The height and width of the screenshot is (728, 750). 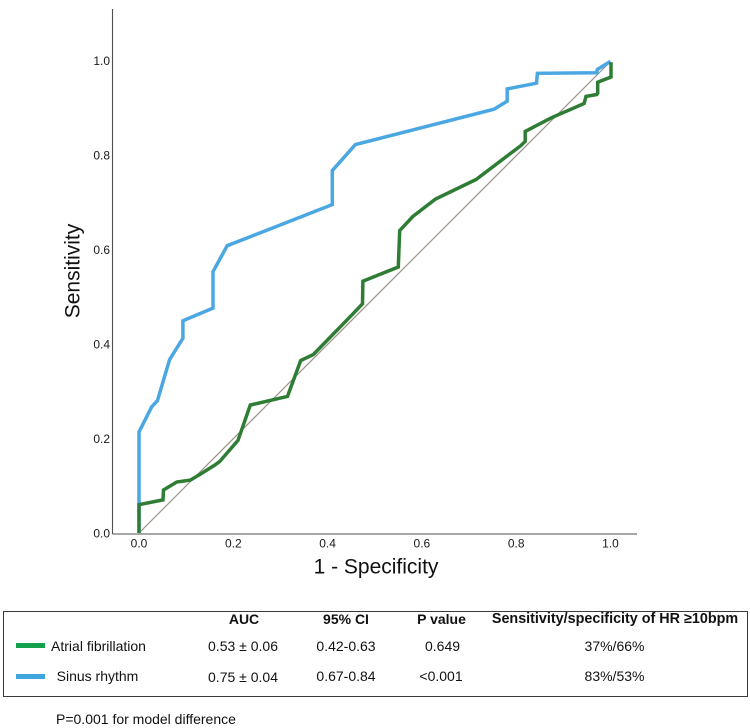 I want to click on svg-text: 1 - Specificity, so click(x=376, y=567).